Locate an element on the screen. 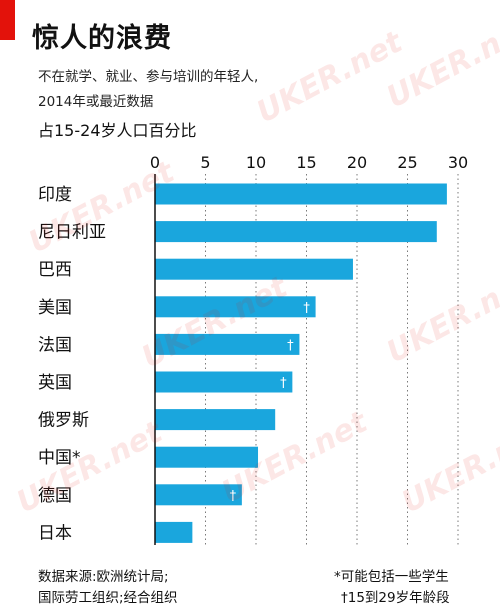 This screenshot has height=609, width=500. x-tick-label: 0 is located at coordinates (155, 162).